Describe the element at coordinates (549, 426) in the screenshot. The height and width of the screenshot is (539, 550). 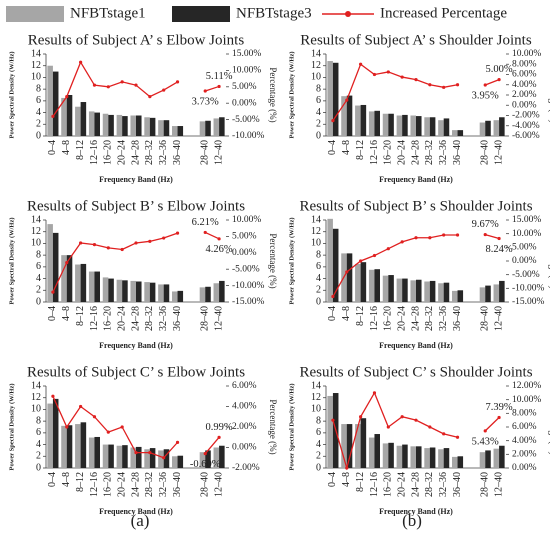
I see `y2-axis-title: Percentage (%)` at that location.